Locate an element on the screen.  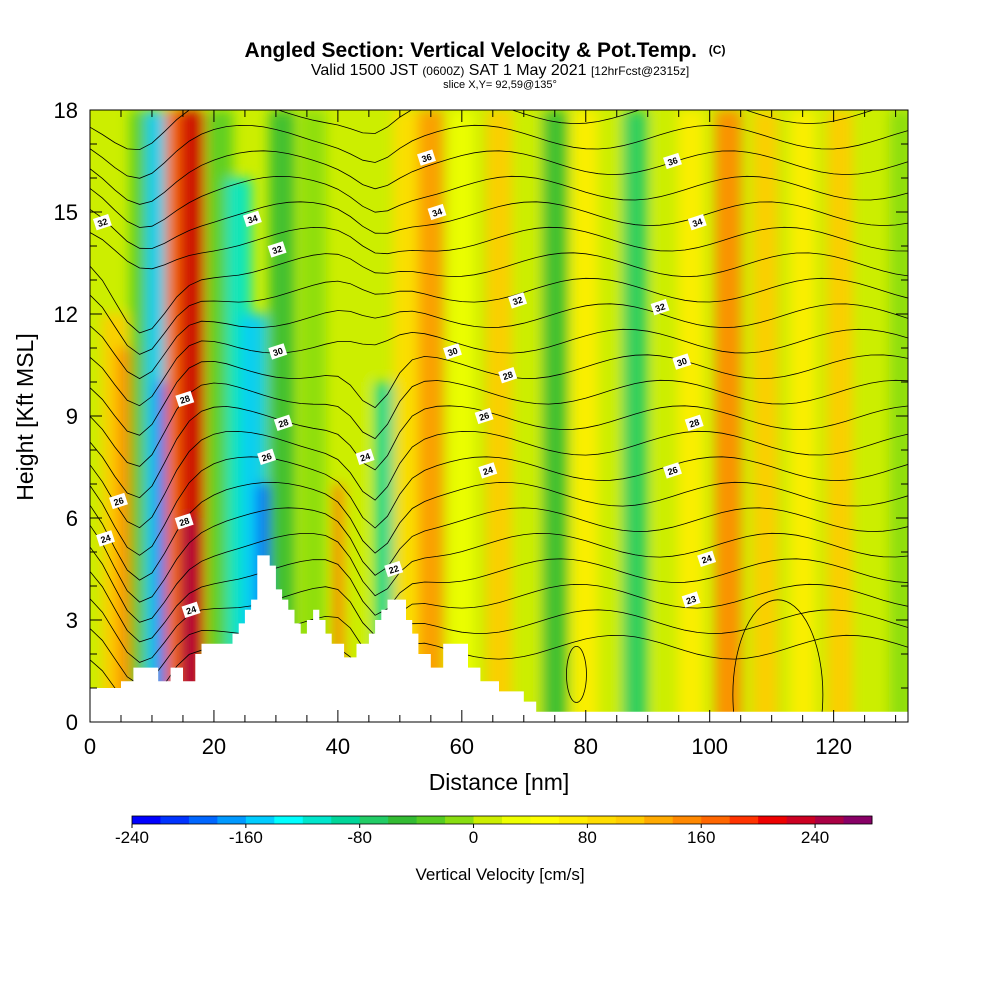
y-tick-label: 6 is located at coordinates (72, 518).